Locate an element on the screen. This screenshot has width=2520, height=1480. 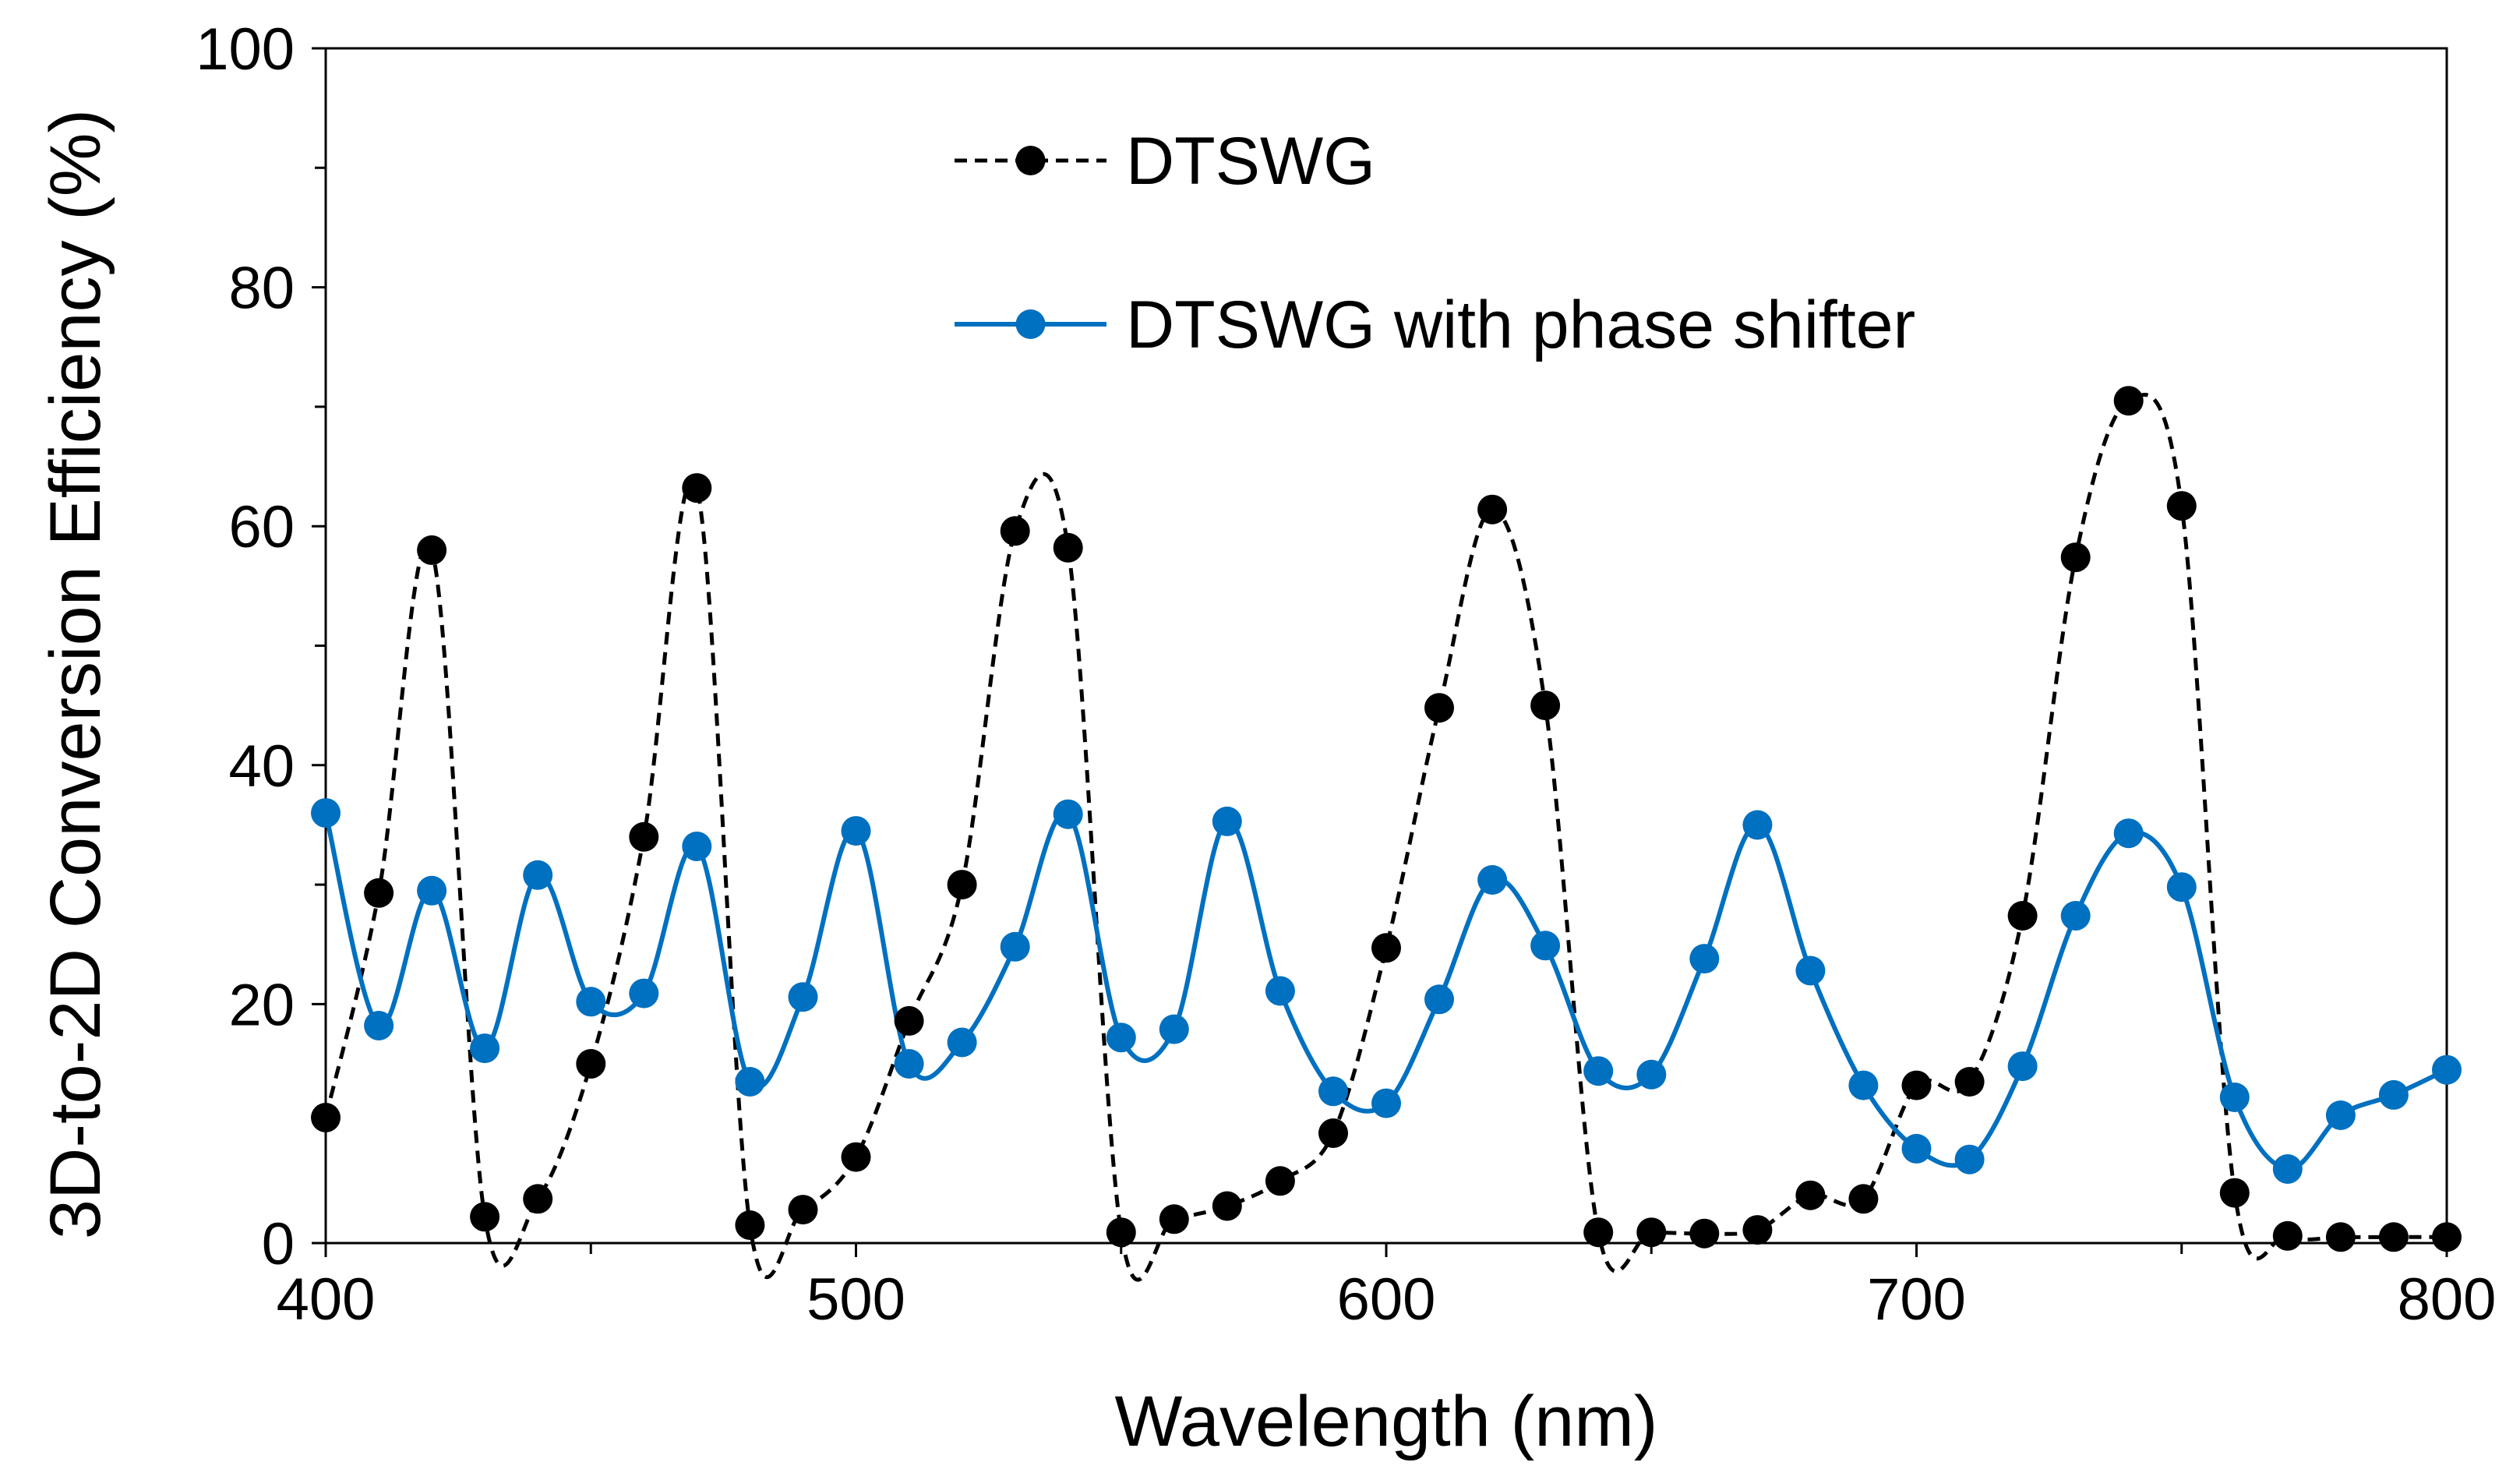
y-axis-title: 3D-to-2D Conversion Efficiency (%) is located at coordinates (76, 674).